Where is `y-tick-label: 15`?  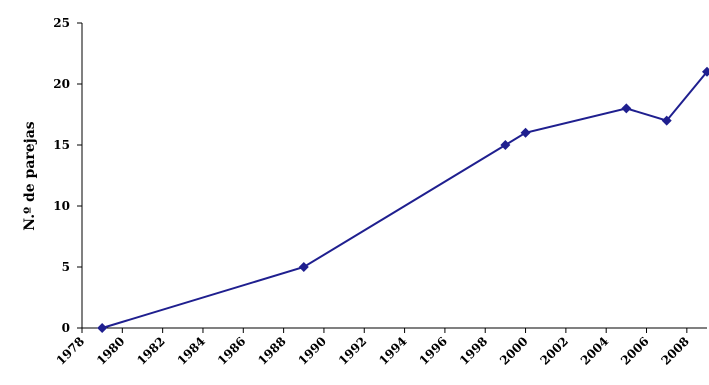
y-tick-label: 15 is located at coordinates (61, 145).